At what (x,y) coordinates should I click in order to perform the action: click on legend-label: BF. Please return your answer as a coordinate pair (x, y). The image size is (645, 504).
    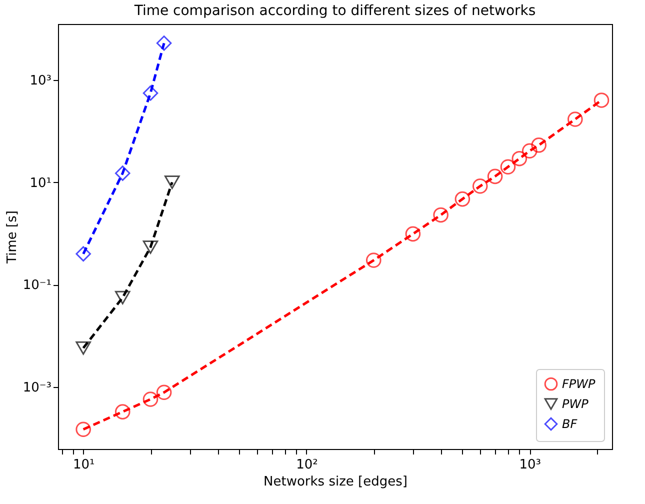
    Looking at the image, I should click on (570, 424).